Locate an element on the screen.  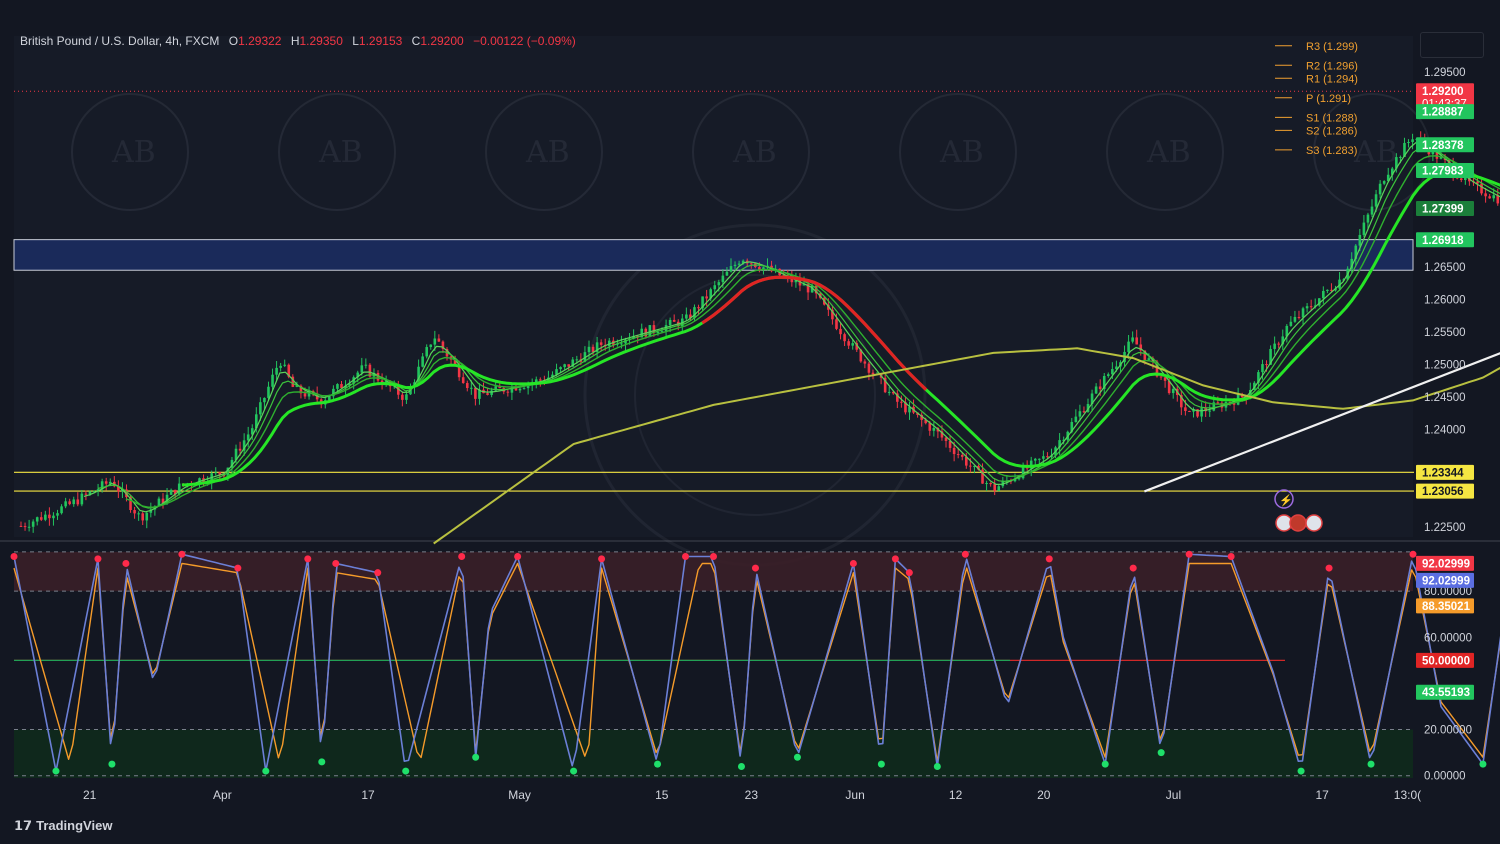
time-tick-label: 20 is located at coordinates (1044, 795).